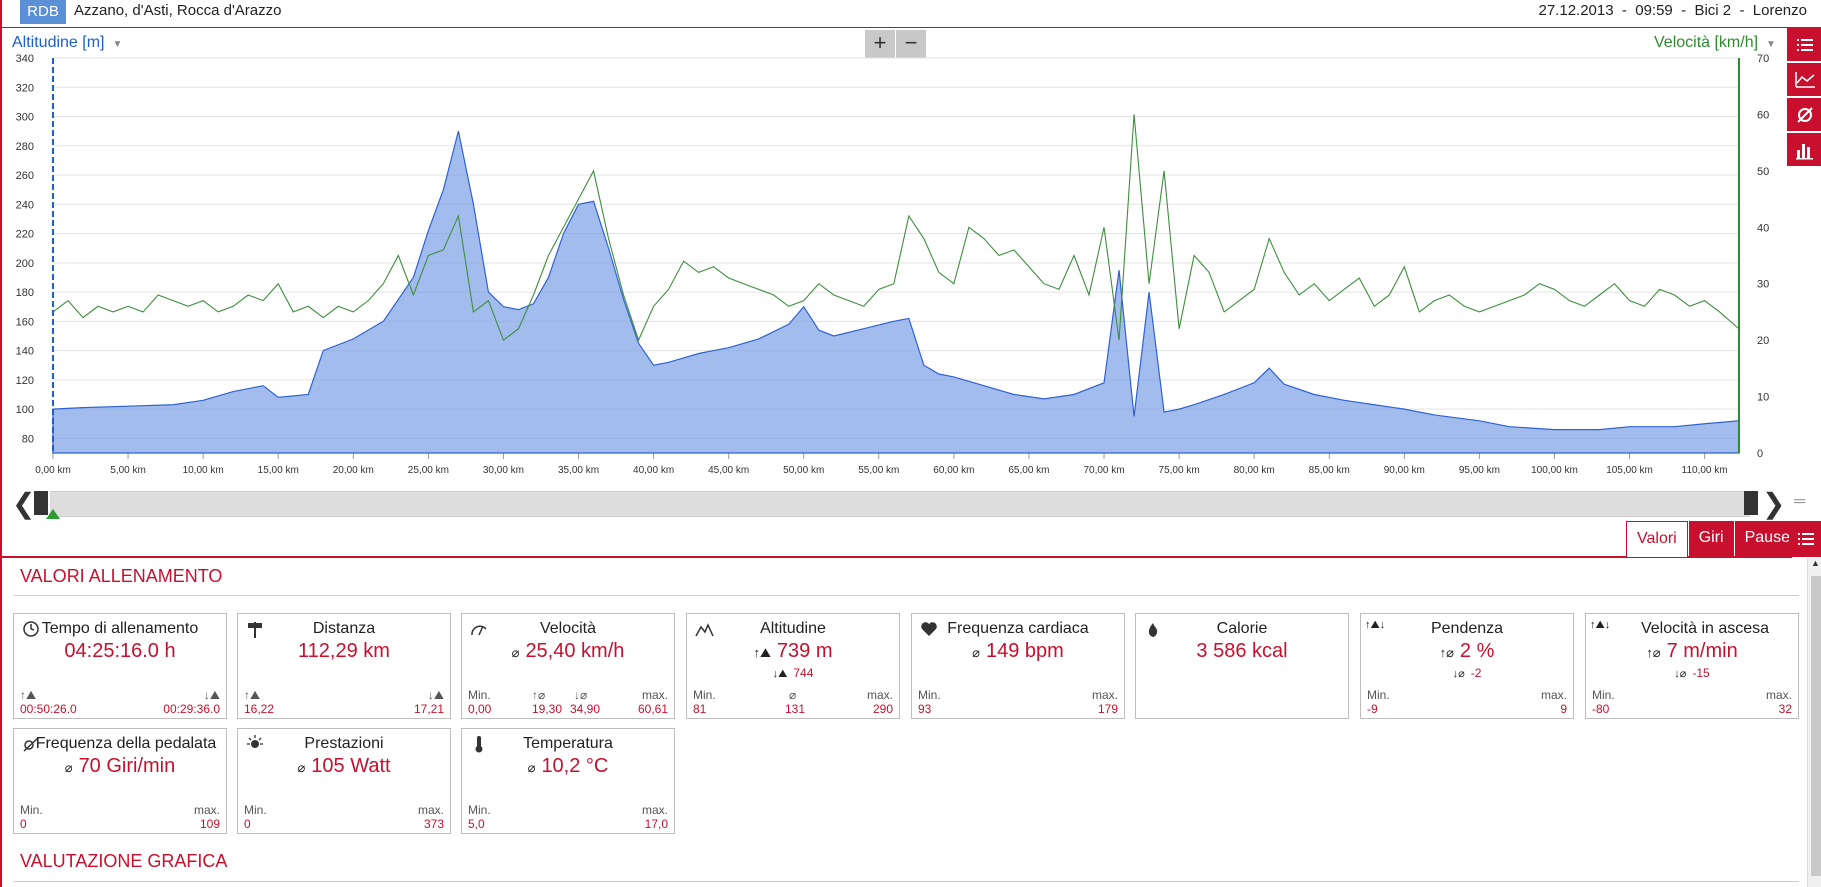  What do you see at coordinates (1816, 726) in the screenshot?
I see `scroll-thumb` at bounding box center [1816, 726].